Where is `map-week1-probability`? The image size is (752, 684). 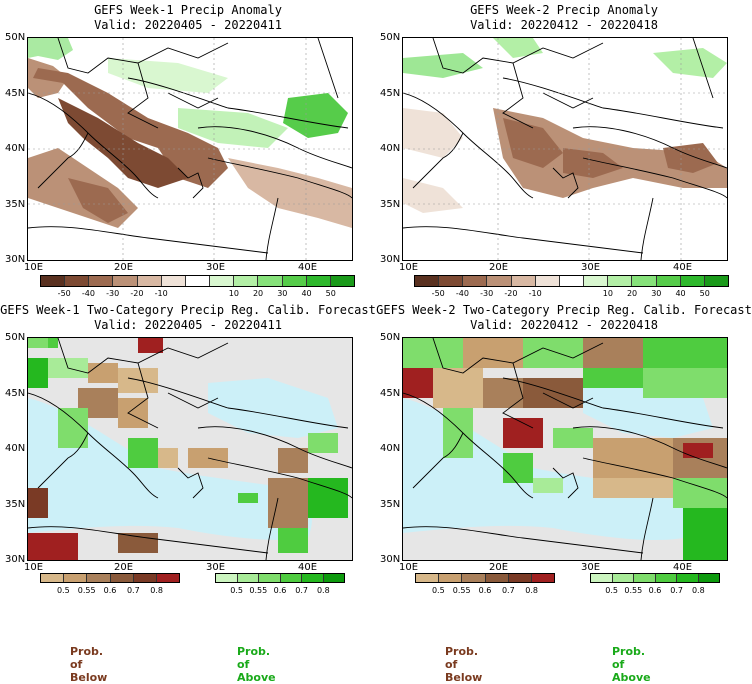
map-week1-probability is located at coordinates (190, 449).